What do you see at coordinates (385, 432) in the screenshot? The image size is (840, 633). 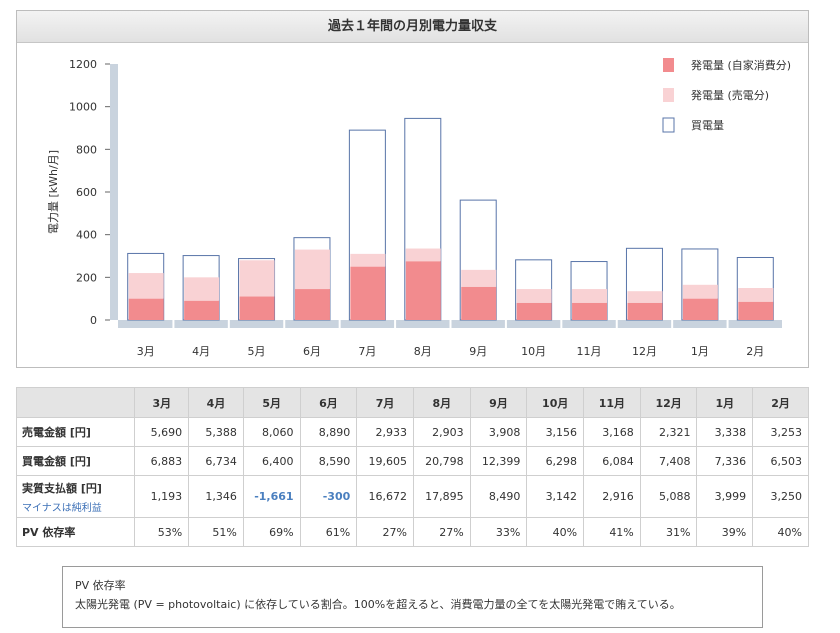 I see `table-cell: 2,933` at bounding box center [385, 432].